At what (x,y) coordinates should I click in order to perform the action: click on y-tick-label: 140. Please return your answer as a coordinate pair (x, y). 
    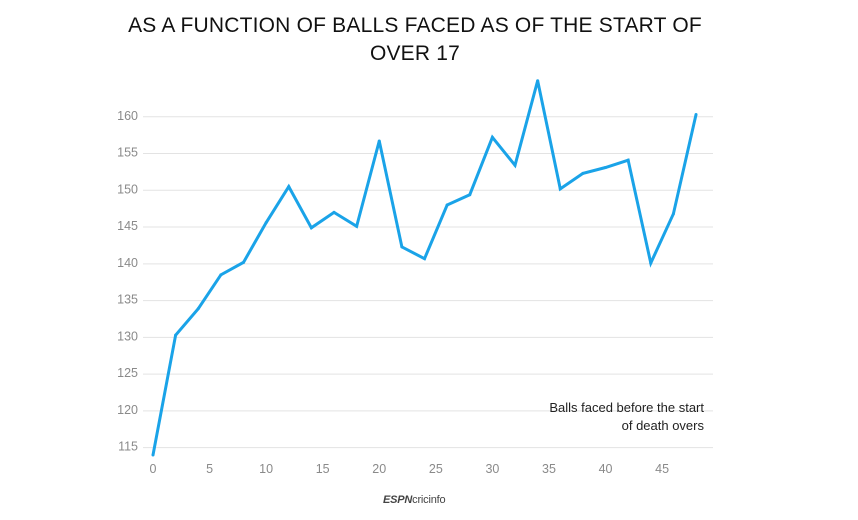
    Looking at the image, I should click on (127, 263).